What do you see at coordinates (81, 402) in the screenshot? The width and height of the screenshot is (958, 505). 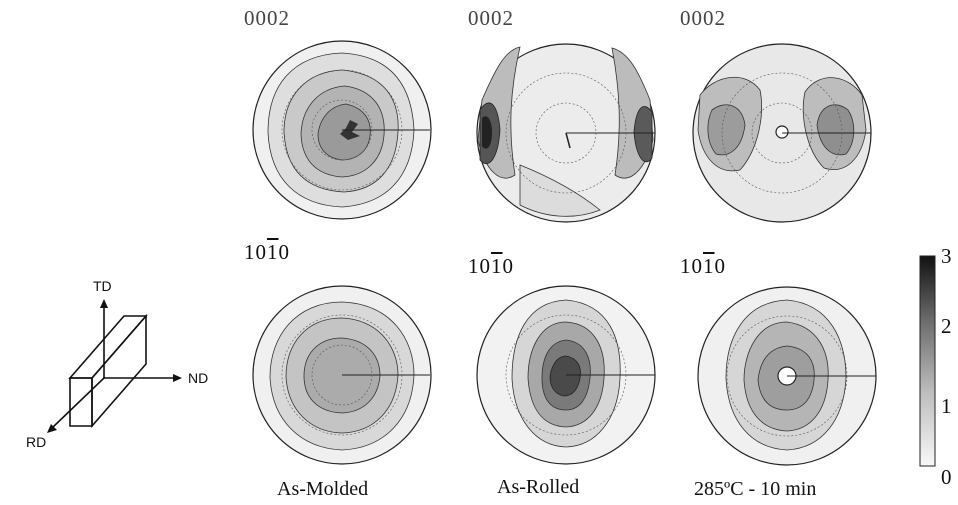 I see `sample-box-front` at bounding box center [81, 402].